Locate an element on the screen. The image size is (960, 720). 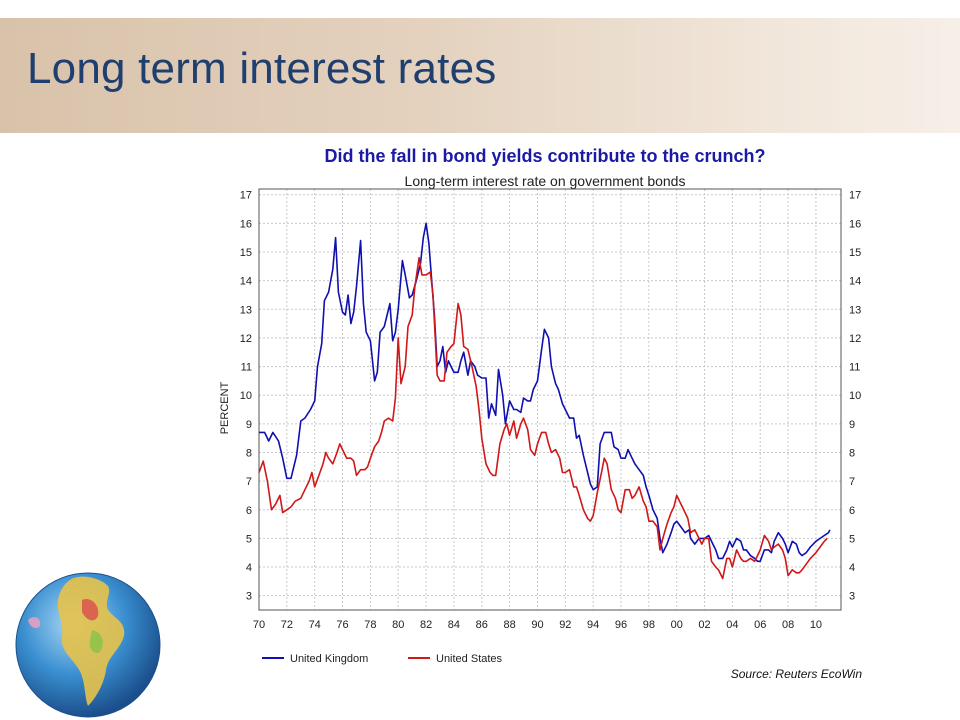
x-tick-label: 92 is located at coordinates (565, 625).